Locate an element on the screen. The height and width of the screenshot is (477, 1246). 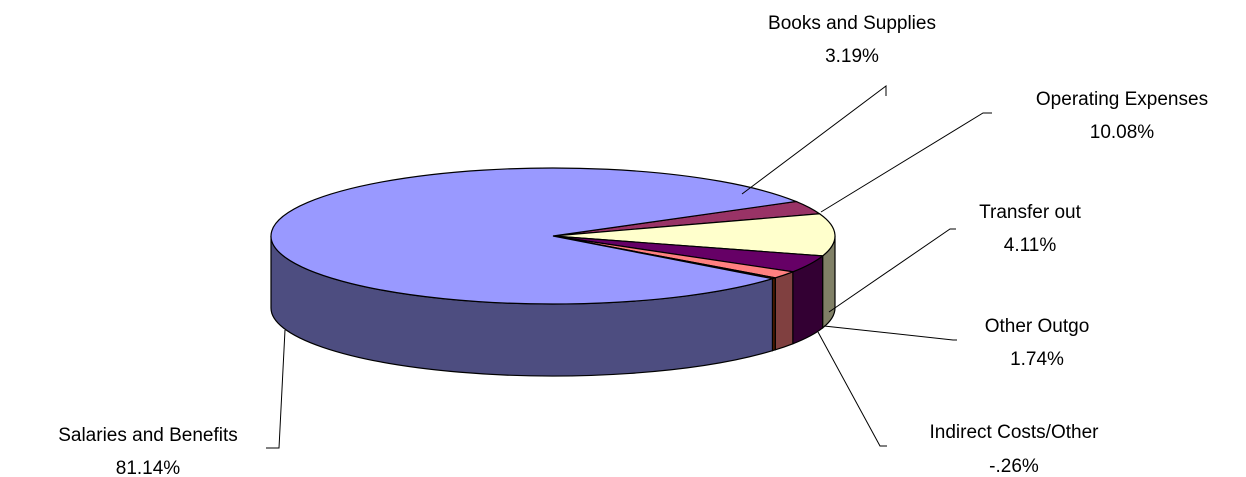
value-indirect-costs-other: -.26% is located at coordinates (1014, 466).